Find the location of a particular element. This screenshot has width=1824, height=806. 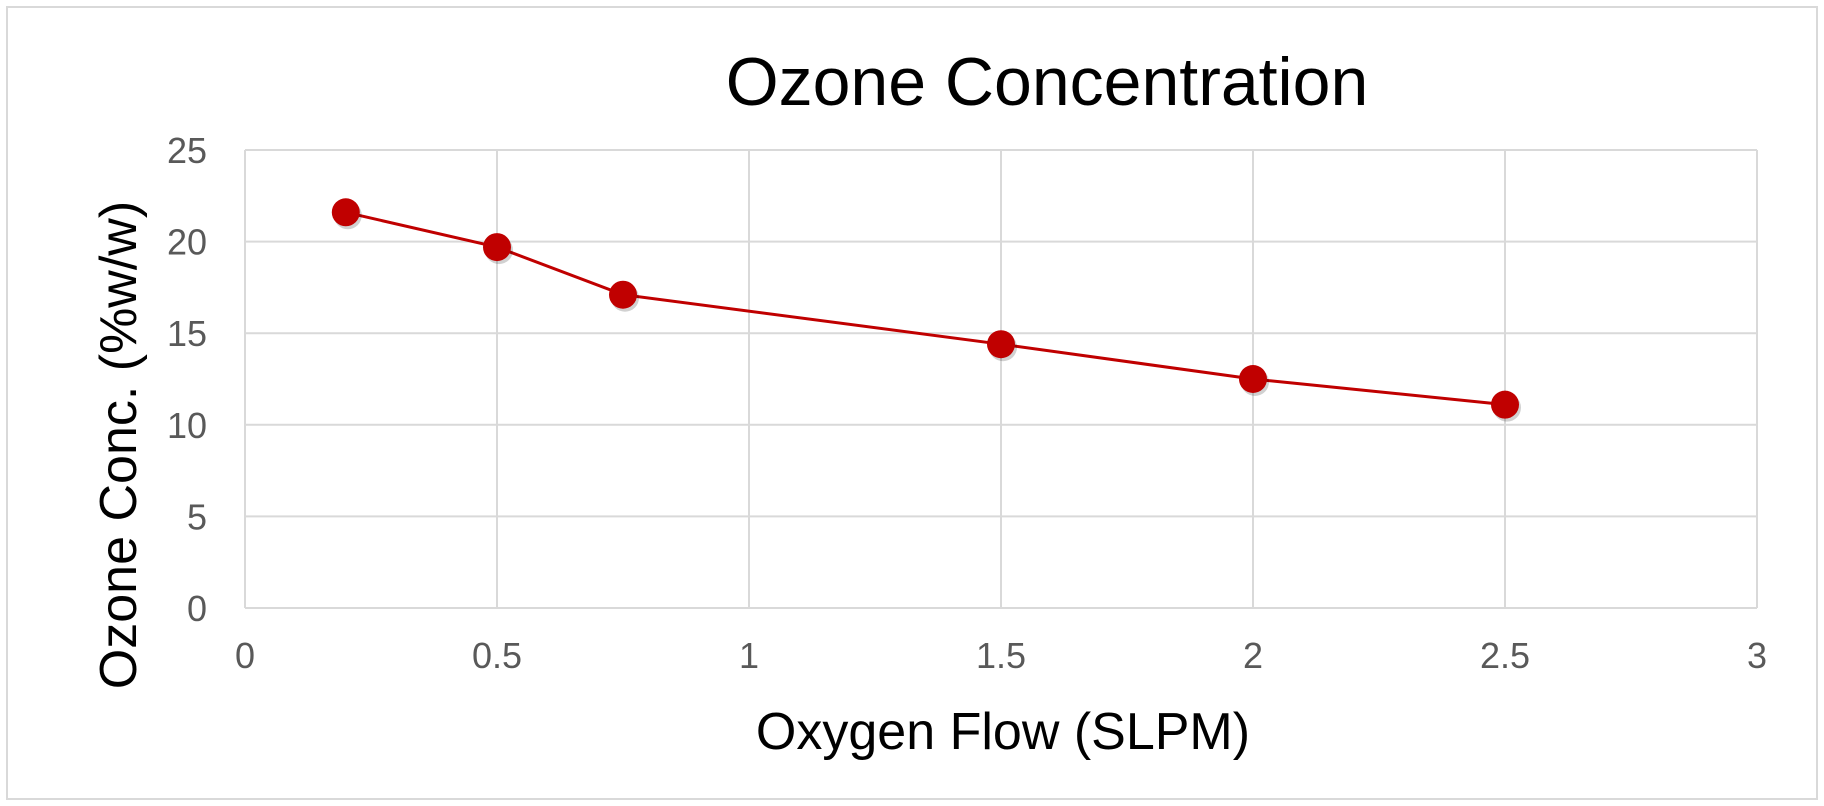

y-tick-label: 5 is located at coordinates (197, 516).